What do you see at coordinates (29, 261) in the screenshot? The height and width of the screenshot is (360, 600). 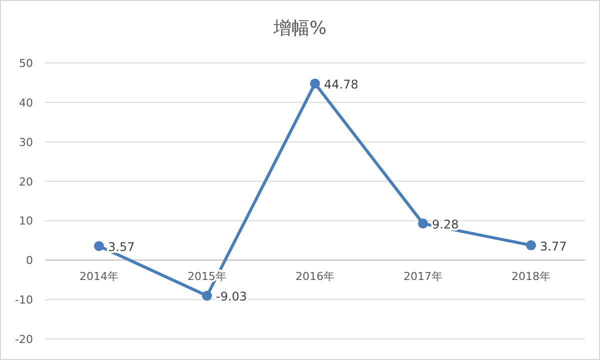 I see `y-tick-label: 0` at bounding box center [29, 261].